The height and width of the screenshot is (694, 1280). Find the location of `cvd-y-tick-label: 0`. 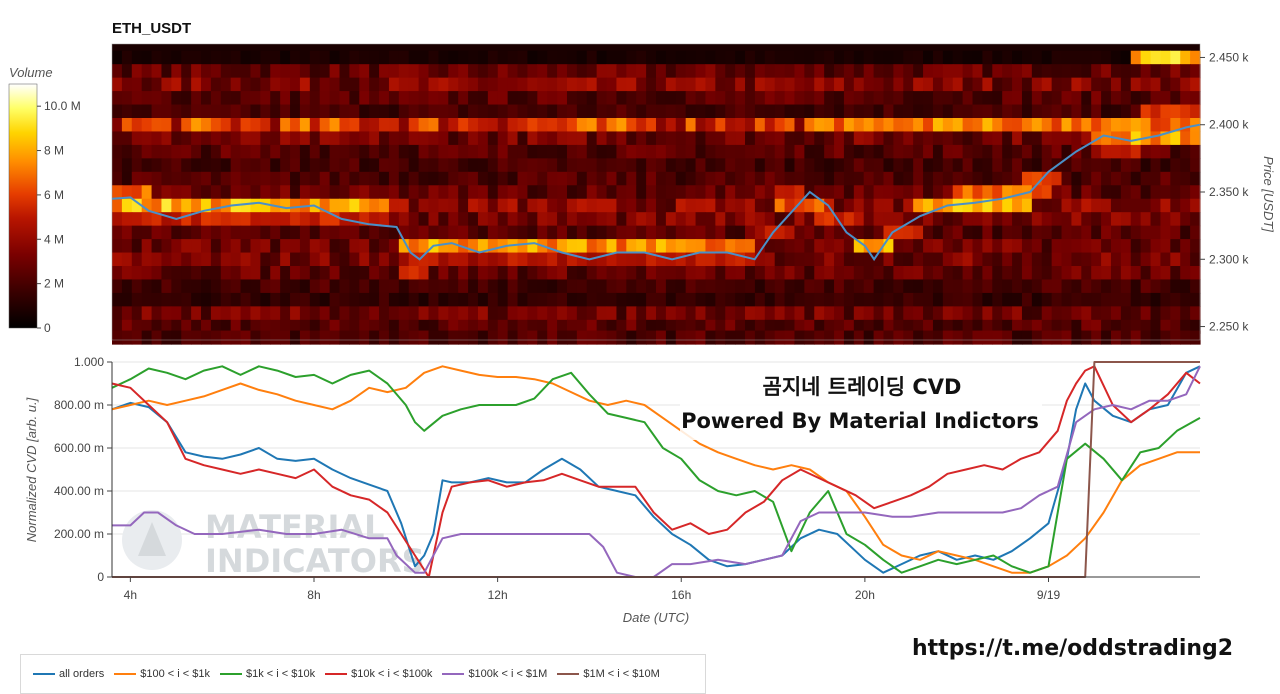

cvd-y-tick-label: 0 is located at coordinates (100, 577).